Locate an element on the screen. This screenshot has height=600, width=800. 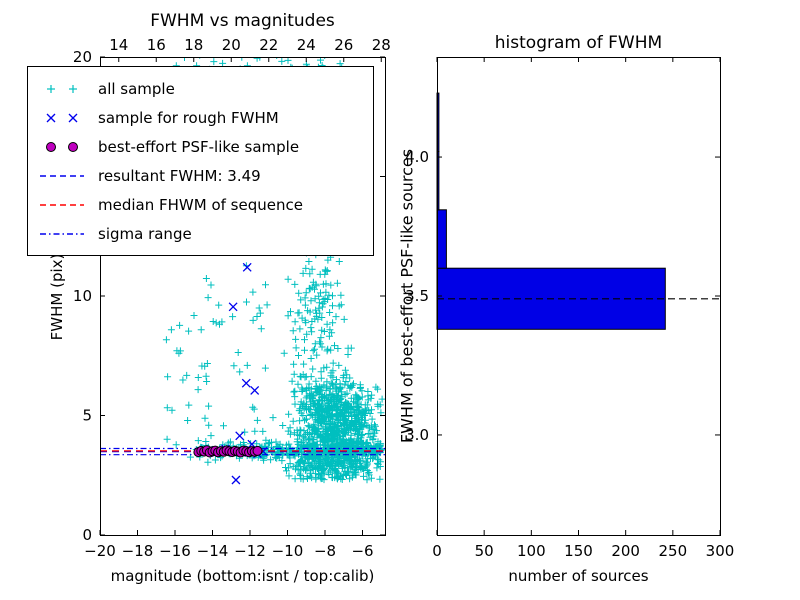
legend-item: best-effort PSF-like sample is located at coordinates (200, 146).